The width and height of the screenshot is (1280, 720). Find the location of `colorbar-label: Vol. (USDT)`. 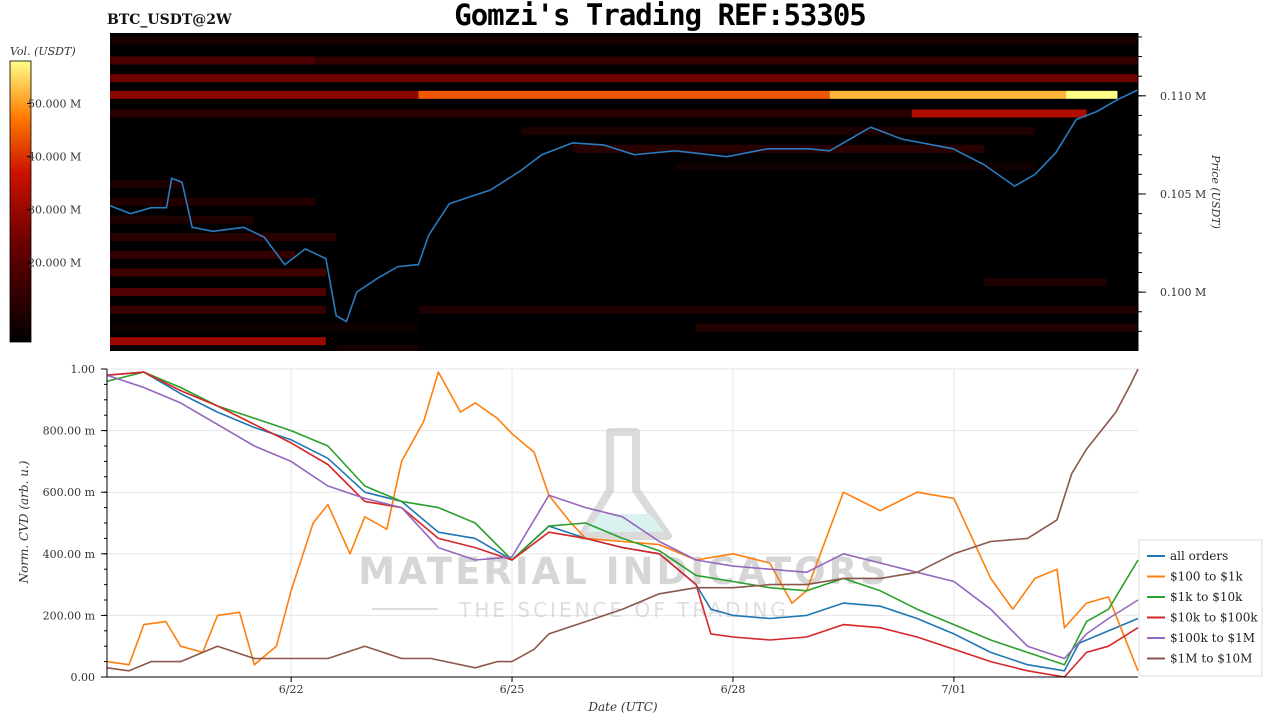

colorbar-label: Vol. (USDT) is located at coordinates (43, 51).